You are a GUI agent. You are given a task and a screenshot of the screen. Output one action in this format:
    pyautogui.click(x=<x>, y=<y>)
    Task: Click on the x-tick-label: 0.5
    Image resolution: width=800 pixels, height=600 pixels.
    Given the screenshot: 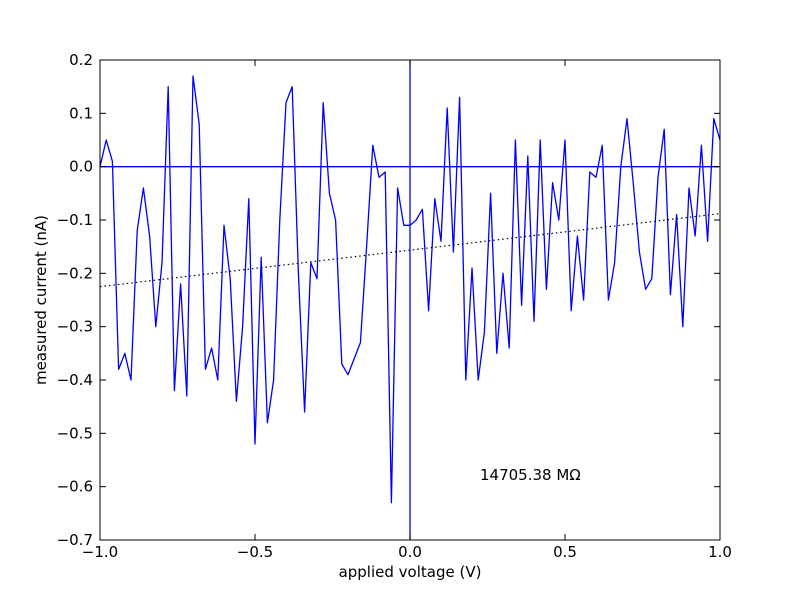 What is the action you would take?
    pyautogui.click(x=565, y=552)
    